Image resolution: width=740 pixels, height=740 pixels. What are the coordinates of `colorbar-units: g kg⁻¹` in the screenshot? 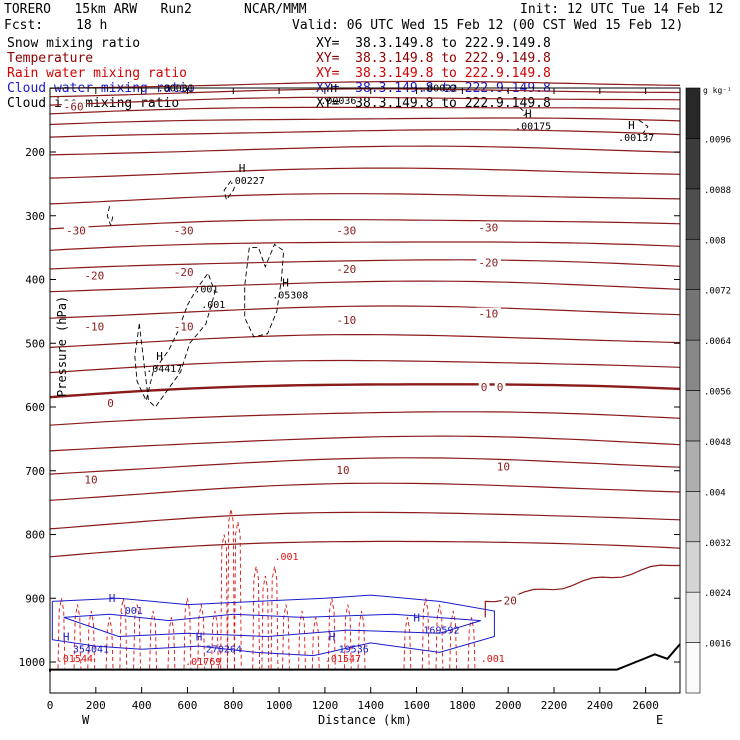 It's located at (717, 90).